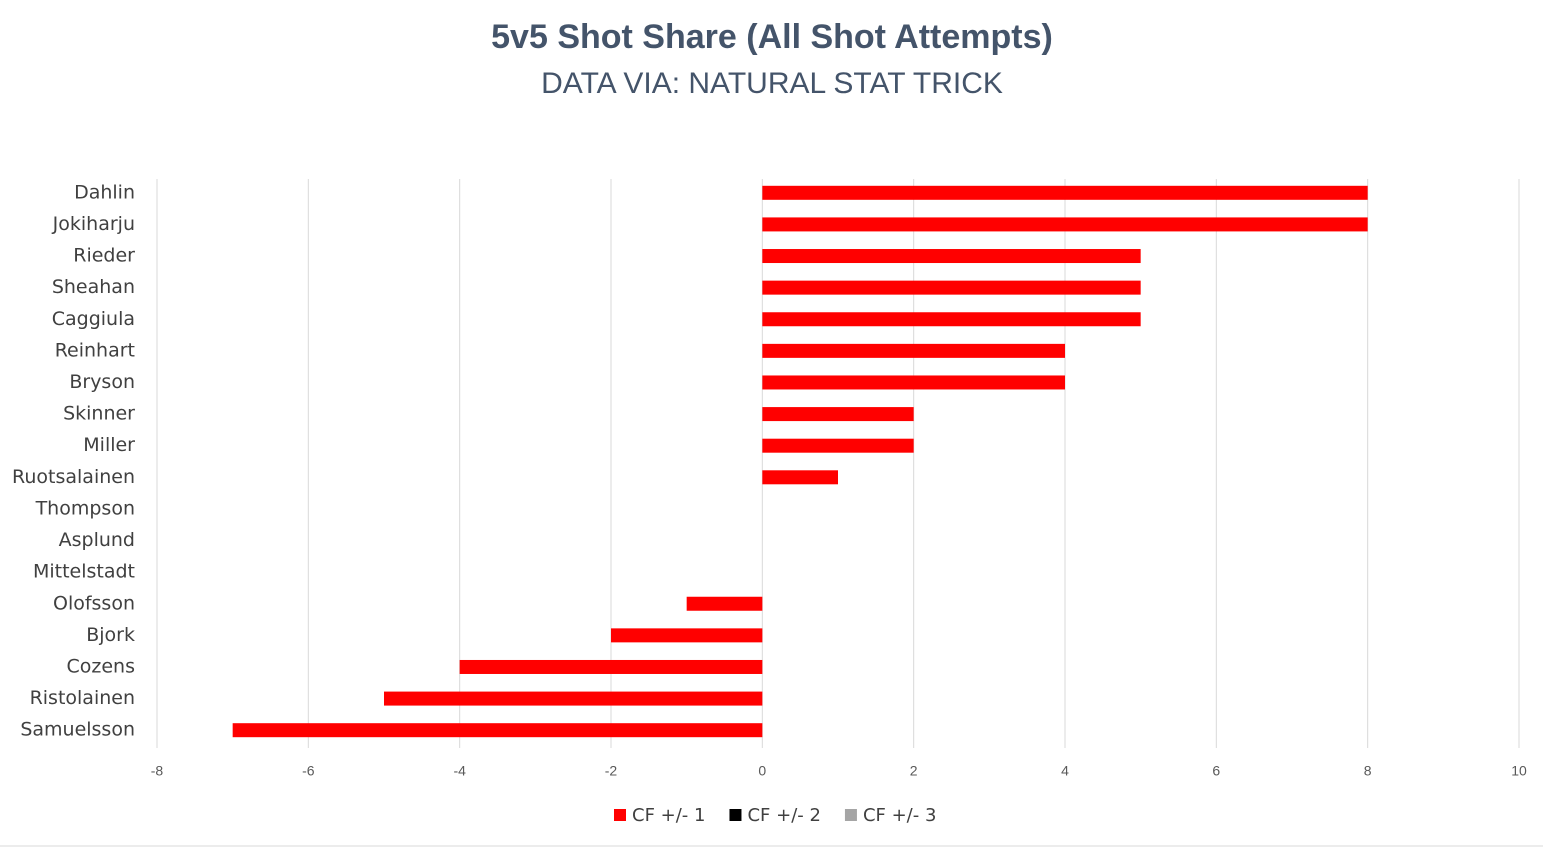 The width and height of the screenshot is (1543, 847). I want to click on y-tick-label: Dahlin, so click(104, 192).